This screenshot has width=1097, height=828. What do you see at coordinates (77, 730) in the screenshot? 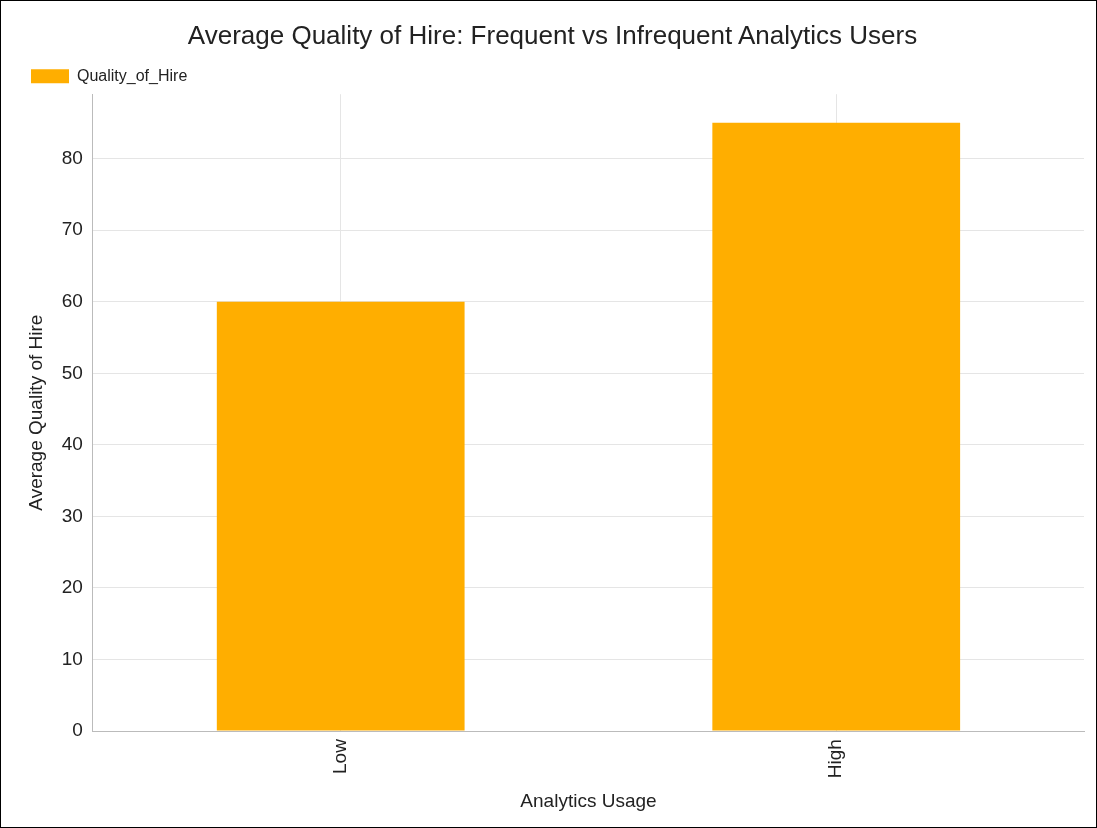
I see `y-tick-label: 0` at bounding box center [77, 730].